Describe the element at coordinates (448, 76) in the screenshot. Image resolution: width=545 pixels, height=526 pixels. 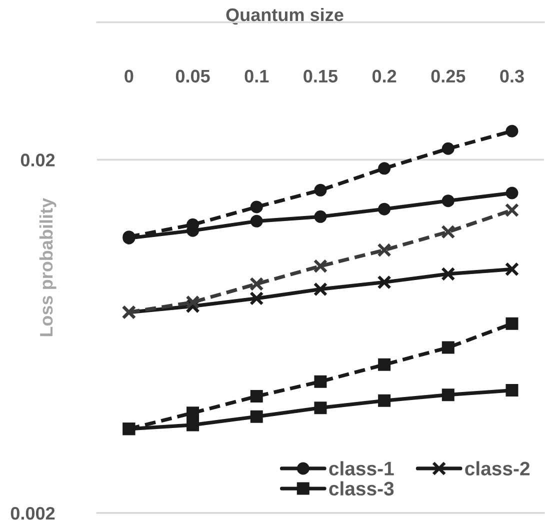
I see `x-tick-label: 0.25` at that location.